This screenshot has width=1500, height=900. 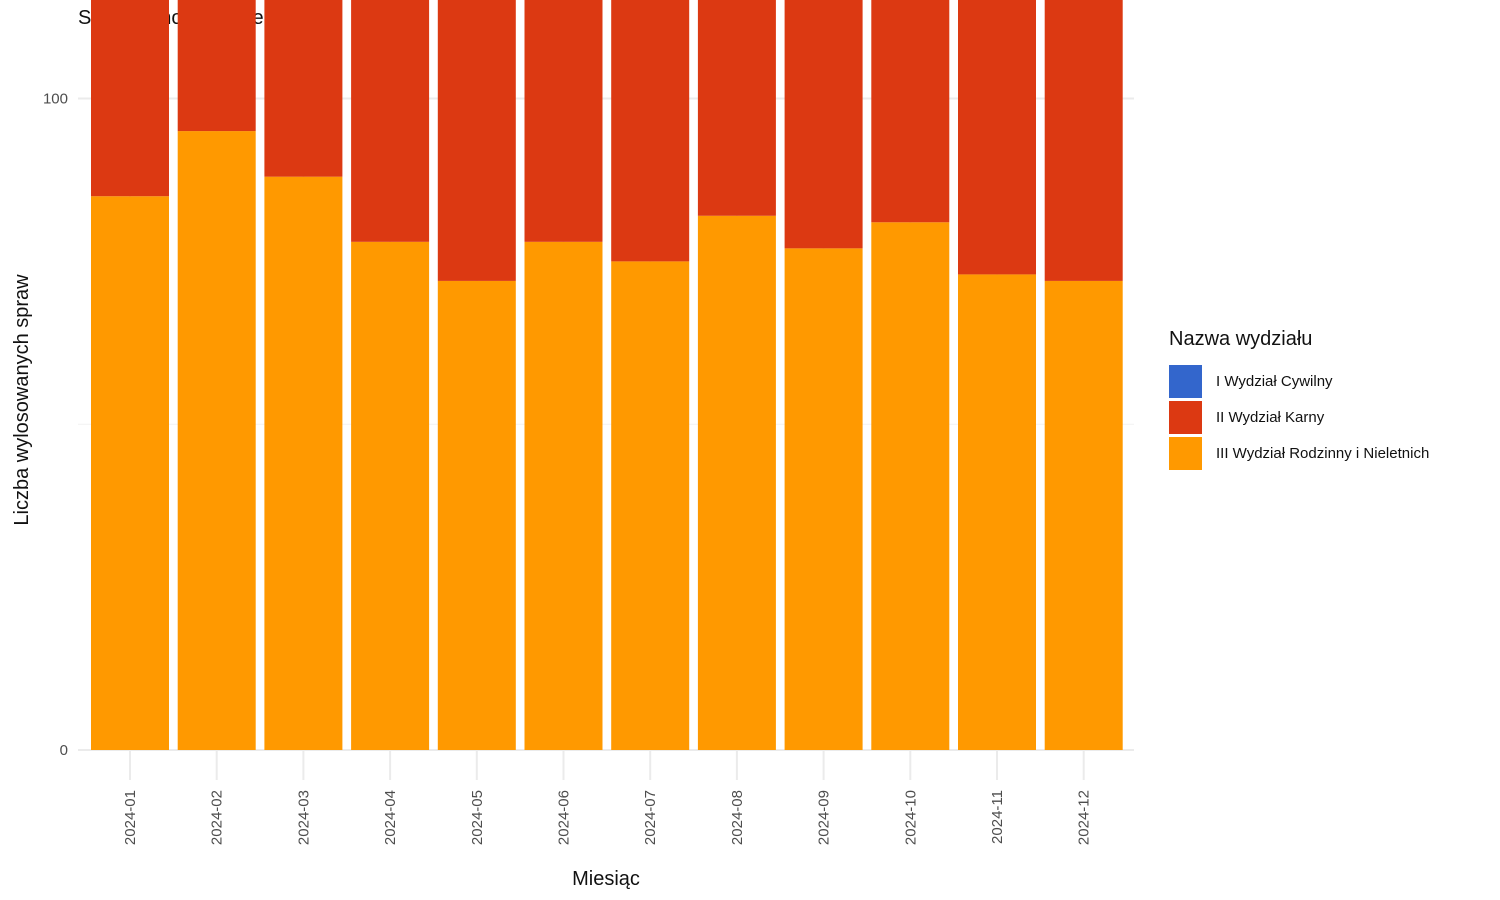 What do you see at coordinates (737, 817) in the screenshot?
I see `x-tick-label: 2024-08` at bounding box center [737, 817].